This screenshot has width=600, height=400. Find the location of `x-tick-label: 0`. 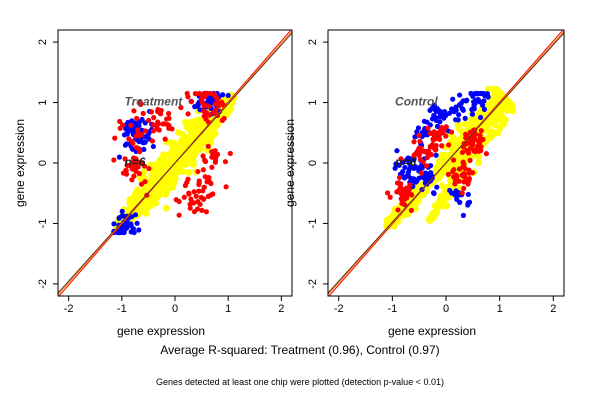

x-tick-label: 0 is located at coordinates (446, 309).